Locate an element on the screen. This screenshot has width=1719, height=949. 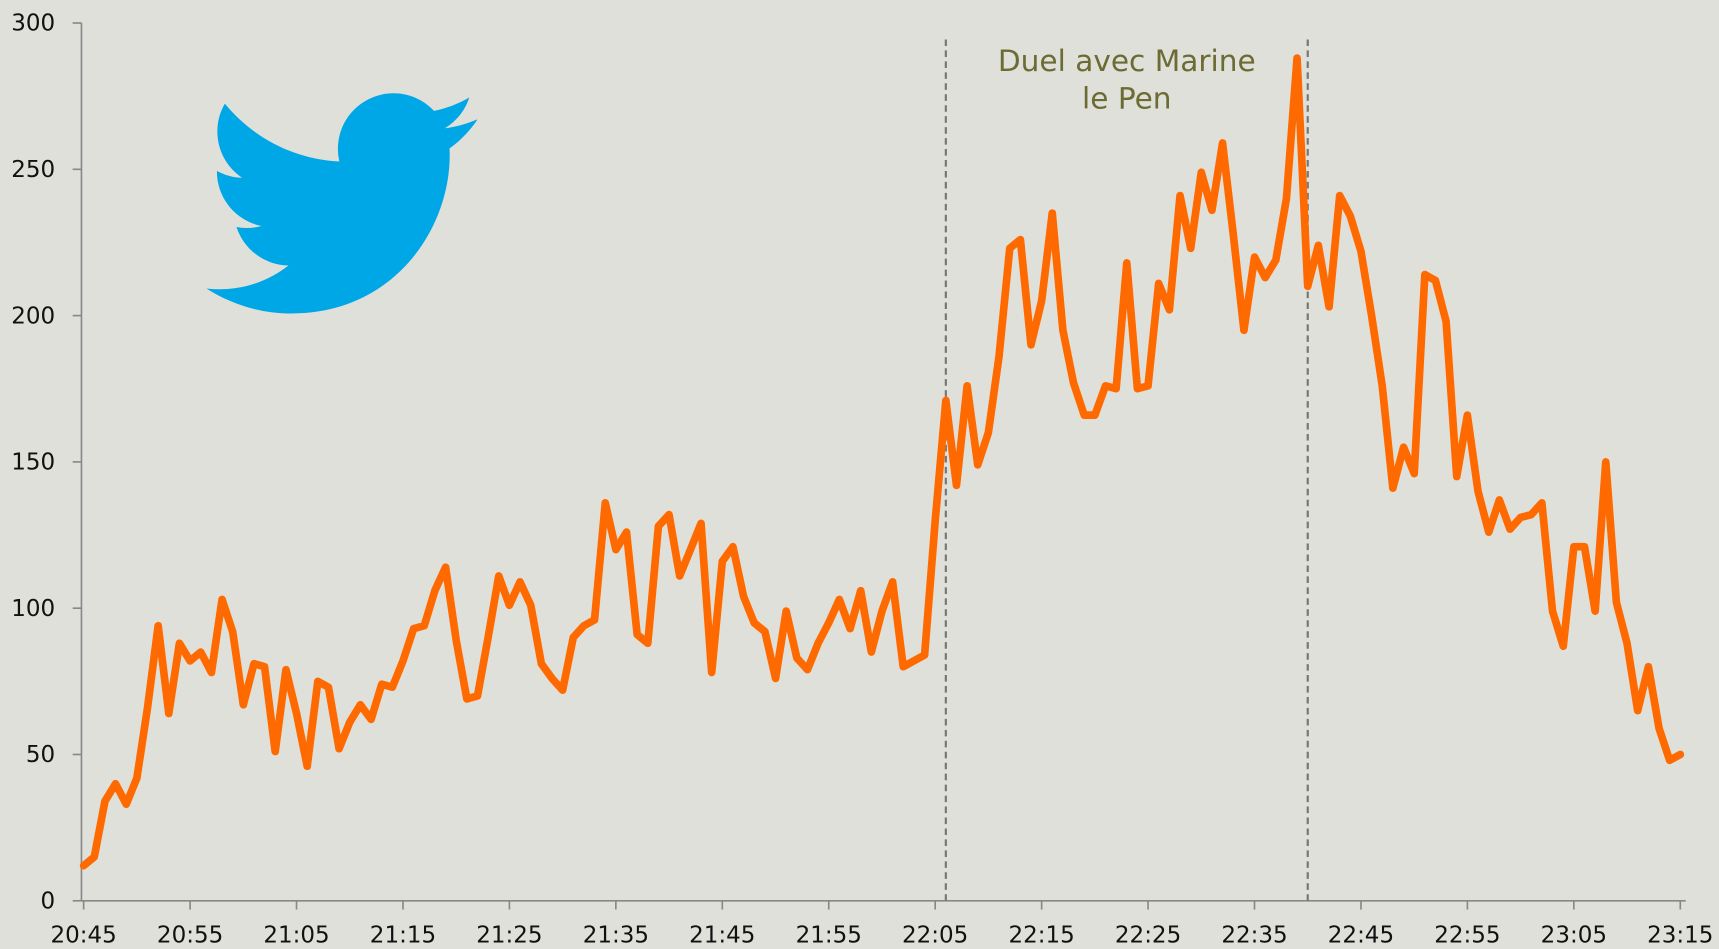
x-tick-label: 21:05 is located at coordinates (296, 935).